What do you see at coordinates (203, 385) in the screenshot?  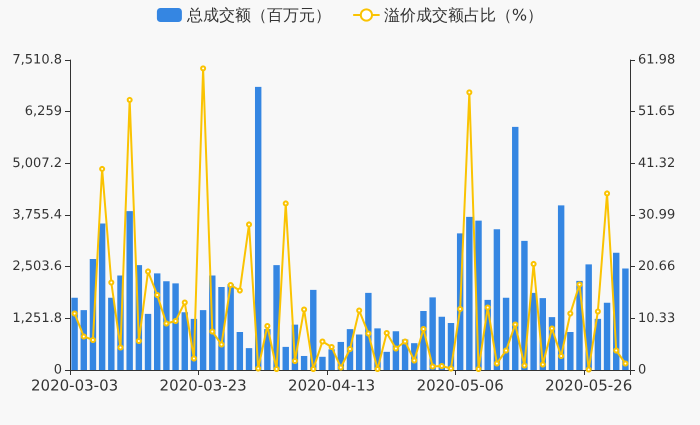 I see `x-tick-label: 2020-03-23` at bounding box center [203, 385].